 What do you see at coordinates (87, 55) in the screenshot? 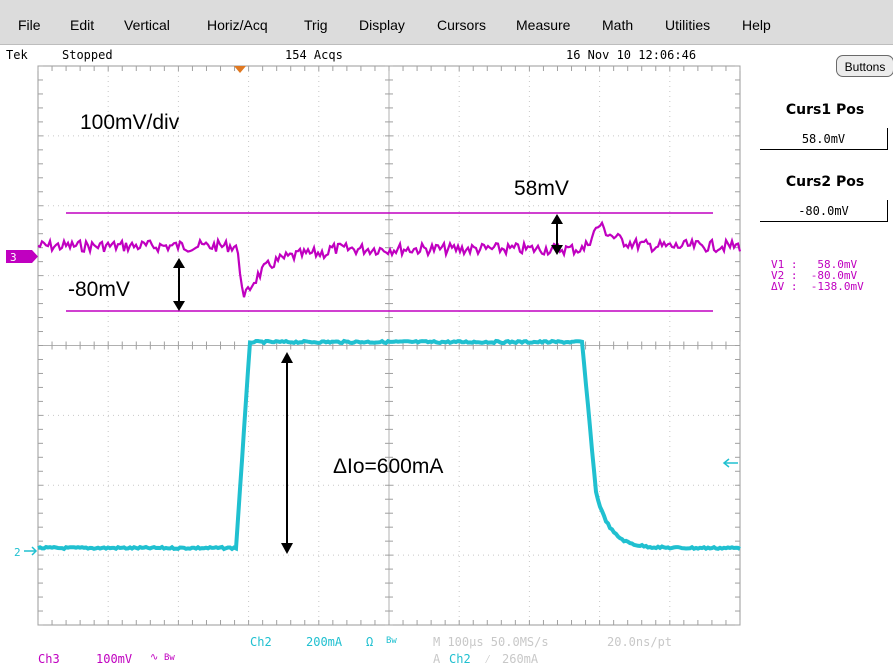
I see `acq-state: Stopped` at bounding box center [87, 55].